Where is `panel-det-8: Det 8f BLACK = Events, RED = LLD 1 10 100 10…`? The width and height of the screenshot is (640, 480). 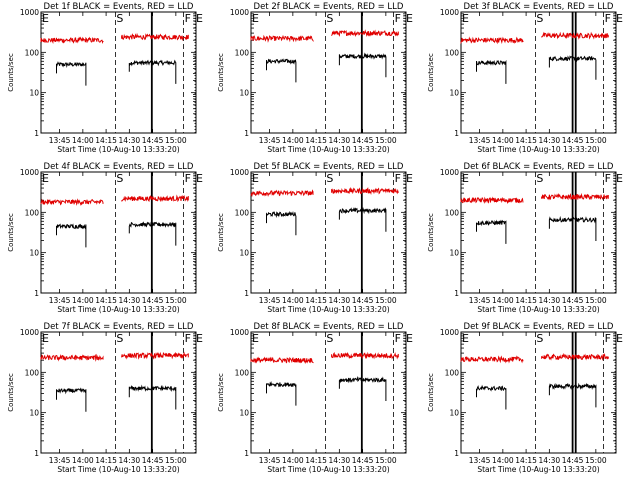 panel-det-8: Det 8f BLACK = Events, RED = LLD 1 10 100 10… is located at coordinates (315, 398).